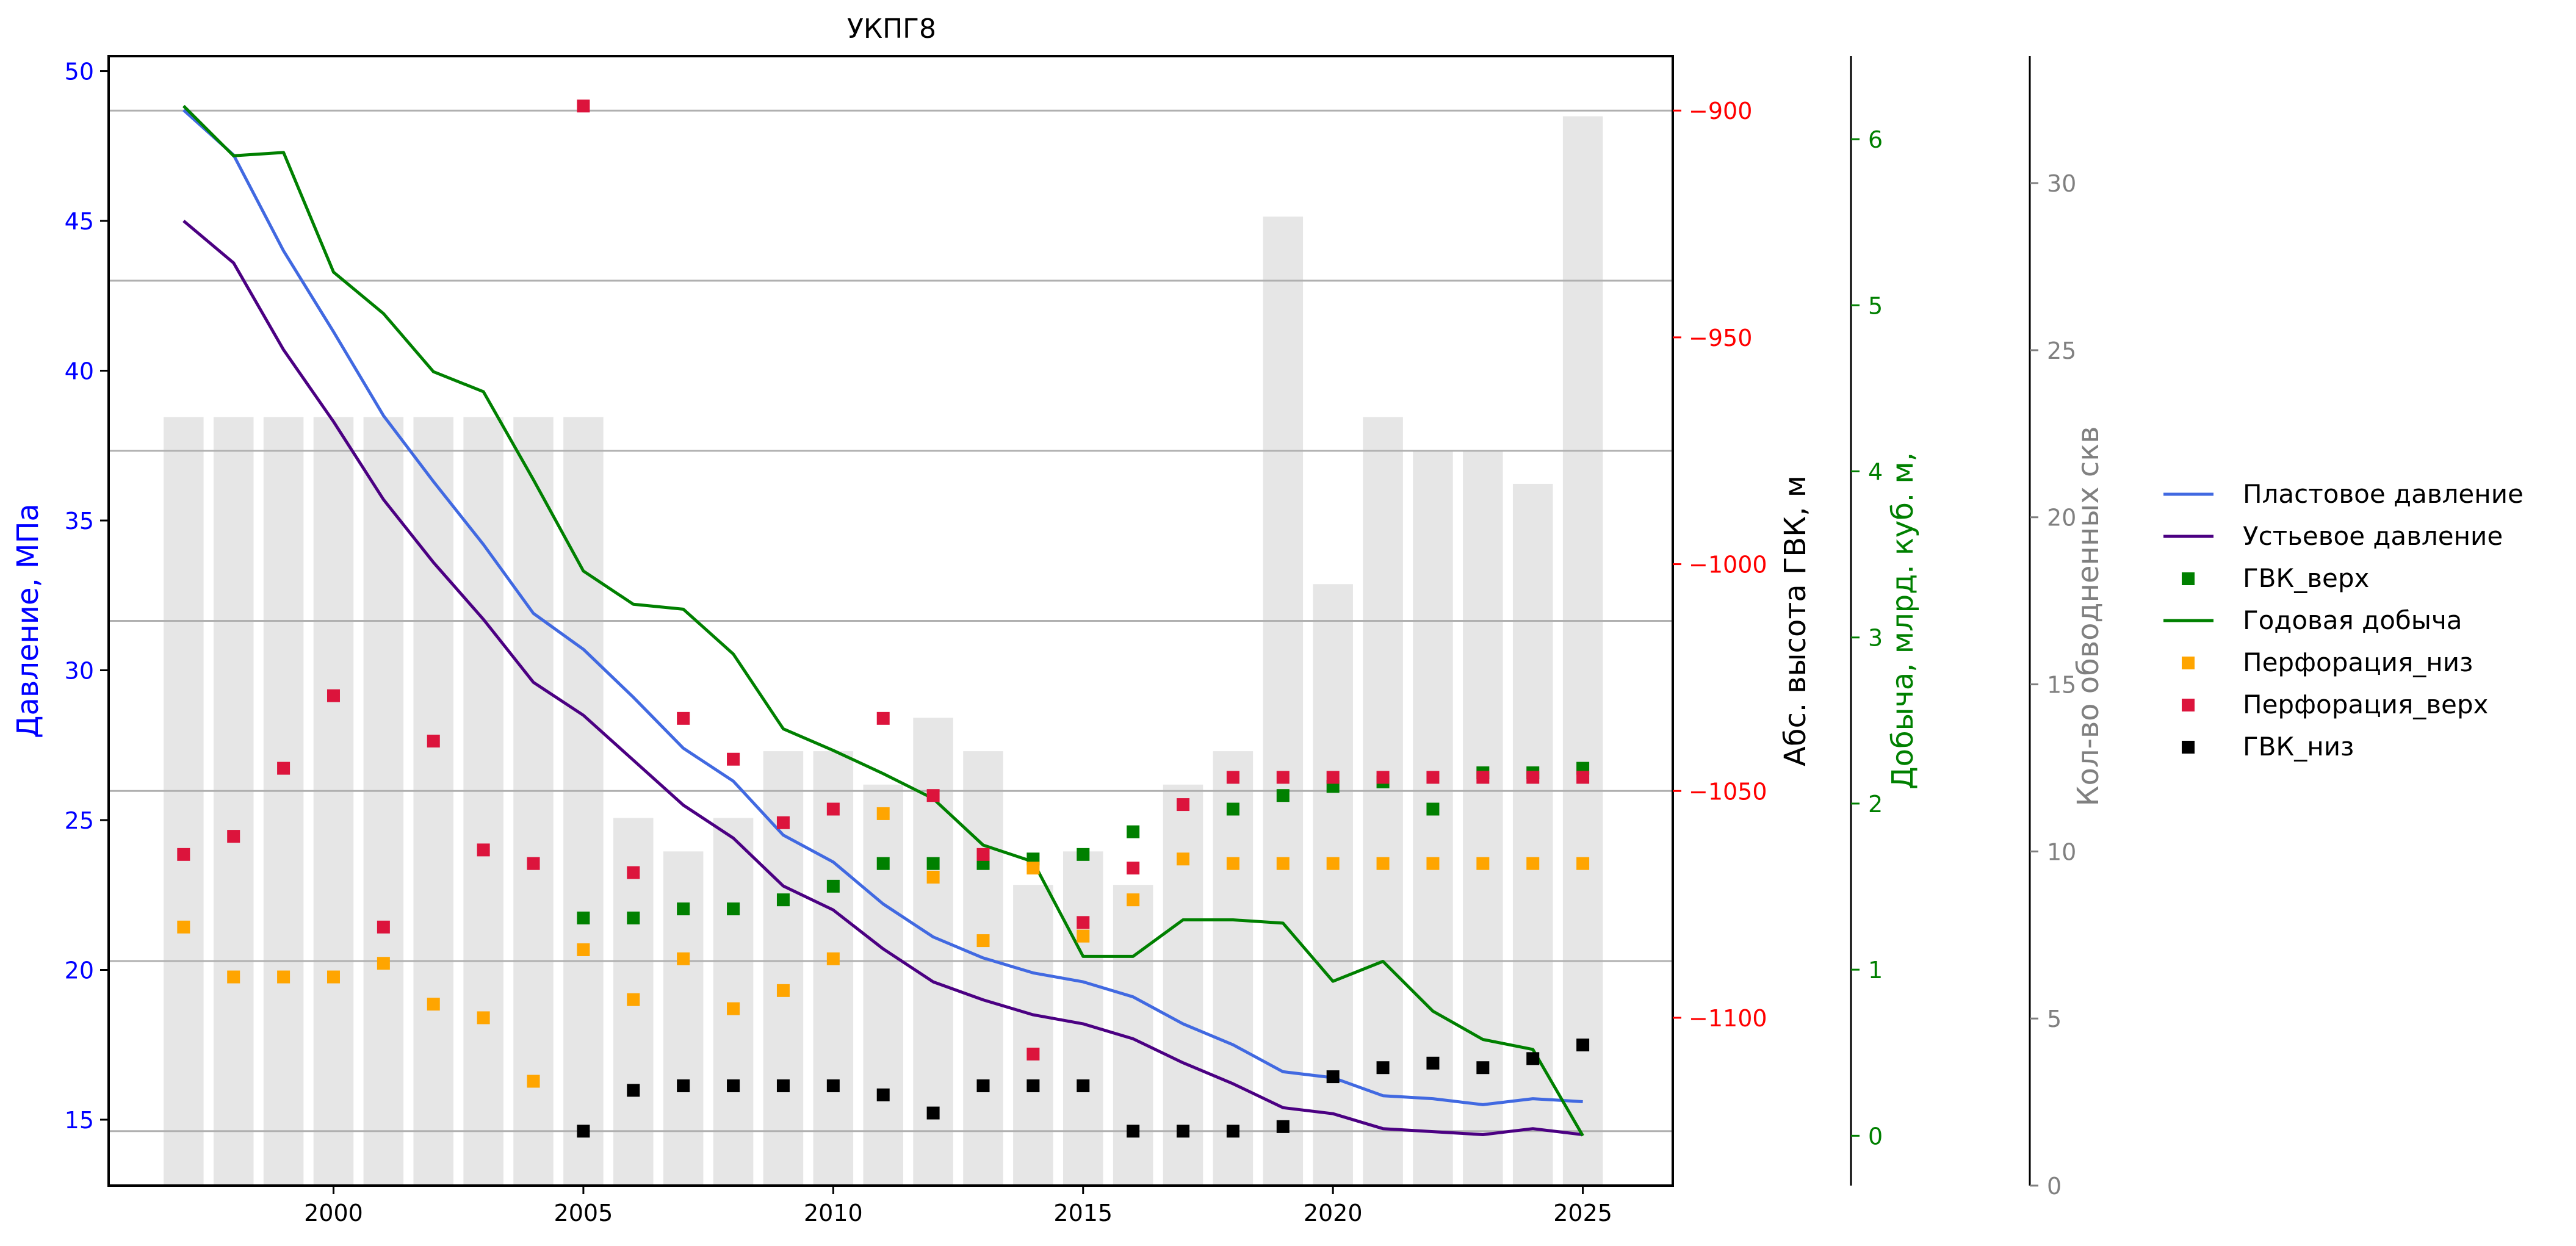 Image resolution: width=2576 pixels, height=1246 pixels. I want to click on wells-tick-label: 5, so click(2054, 1019).